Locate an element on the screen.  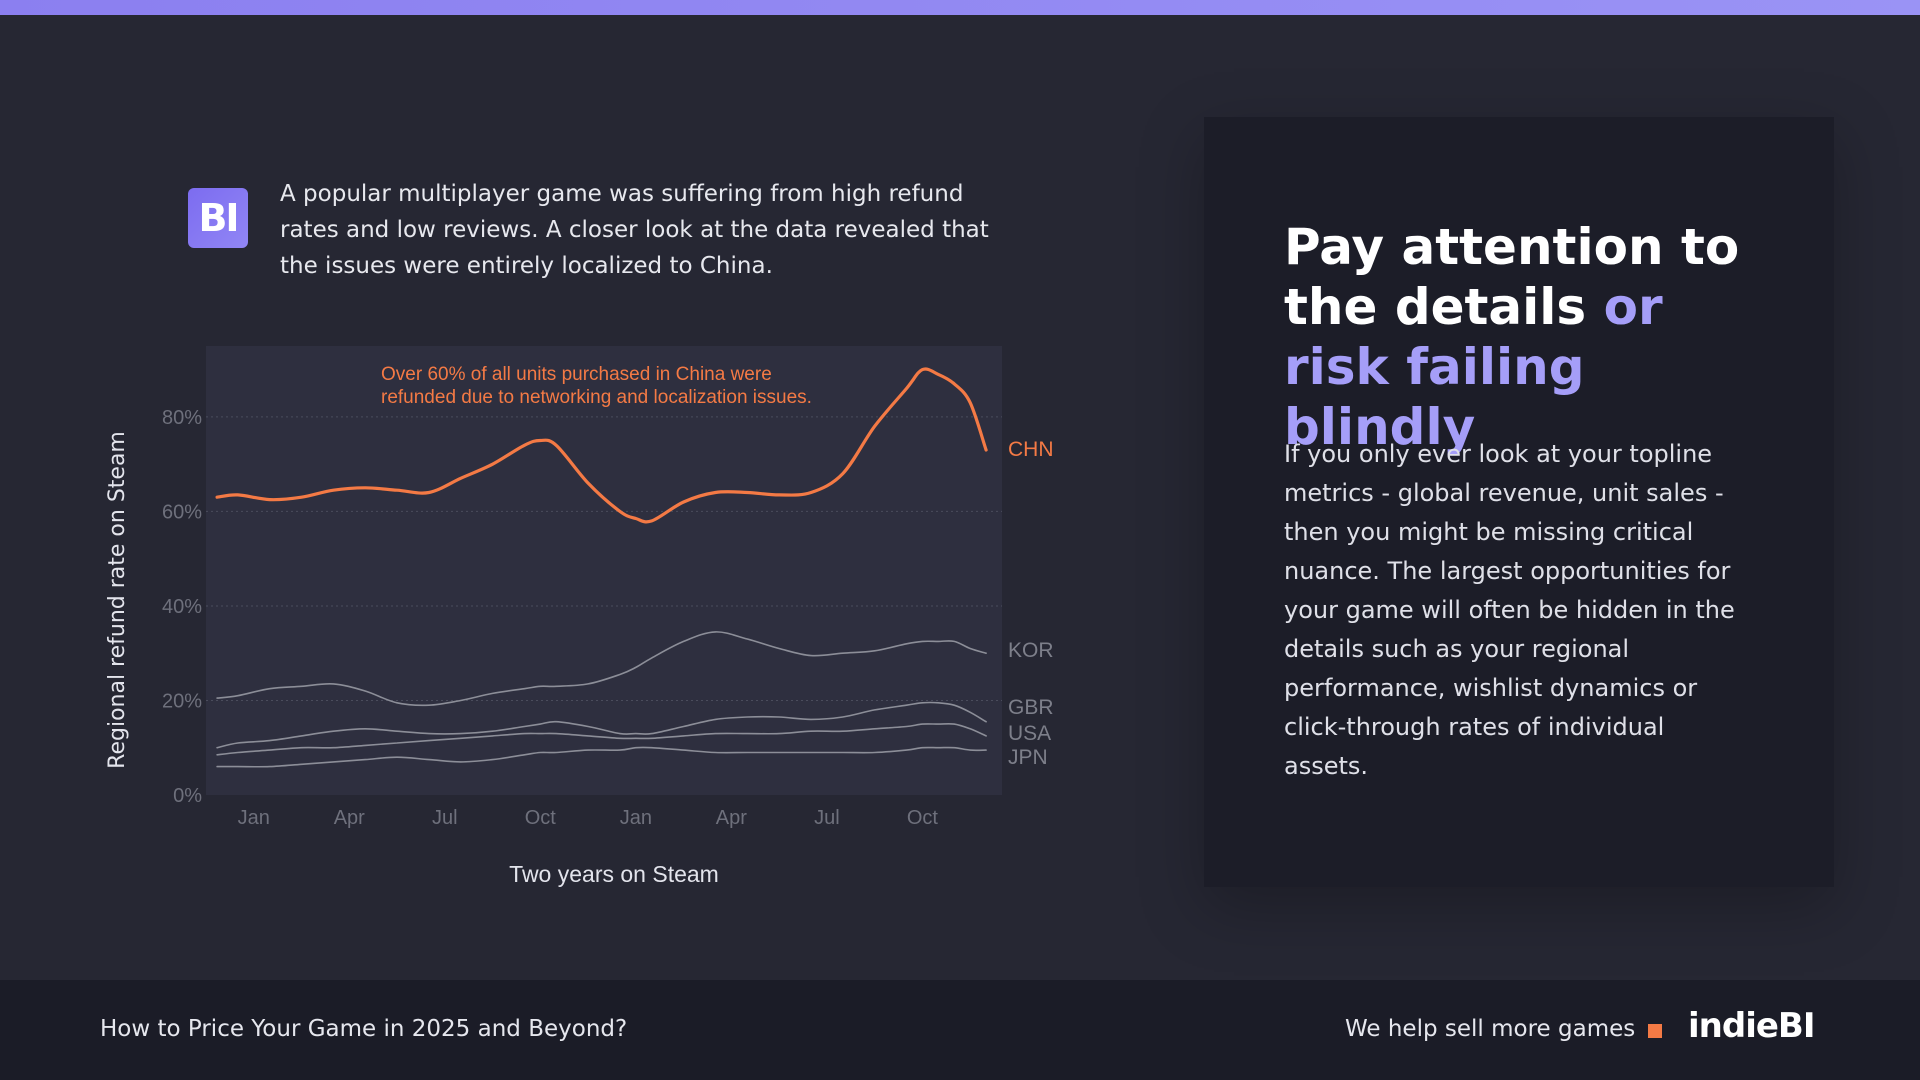
headline-accent: or risk failing blindly is located at coordinates (1473, 367).